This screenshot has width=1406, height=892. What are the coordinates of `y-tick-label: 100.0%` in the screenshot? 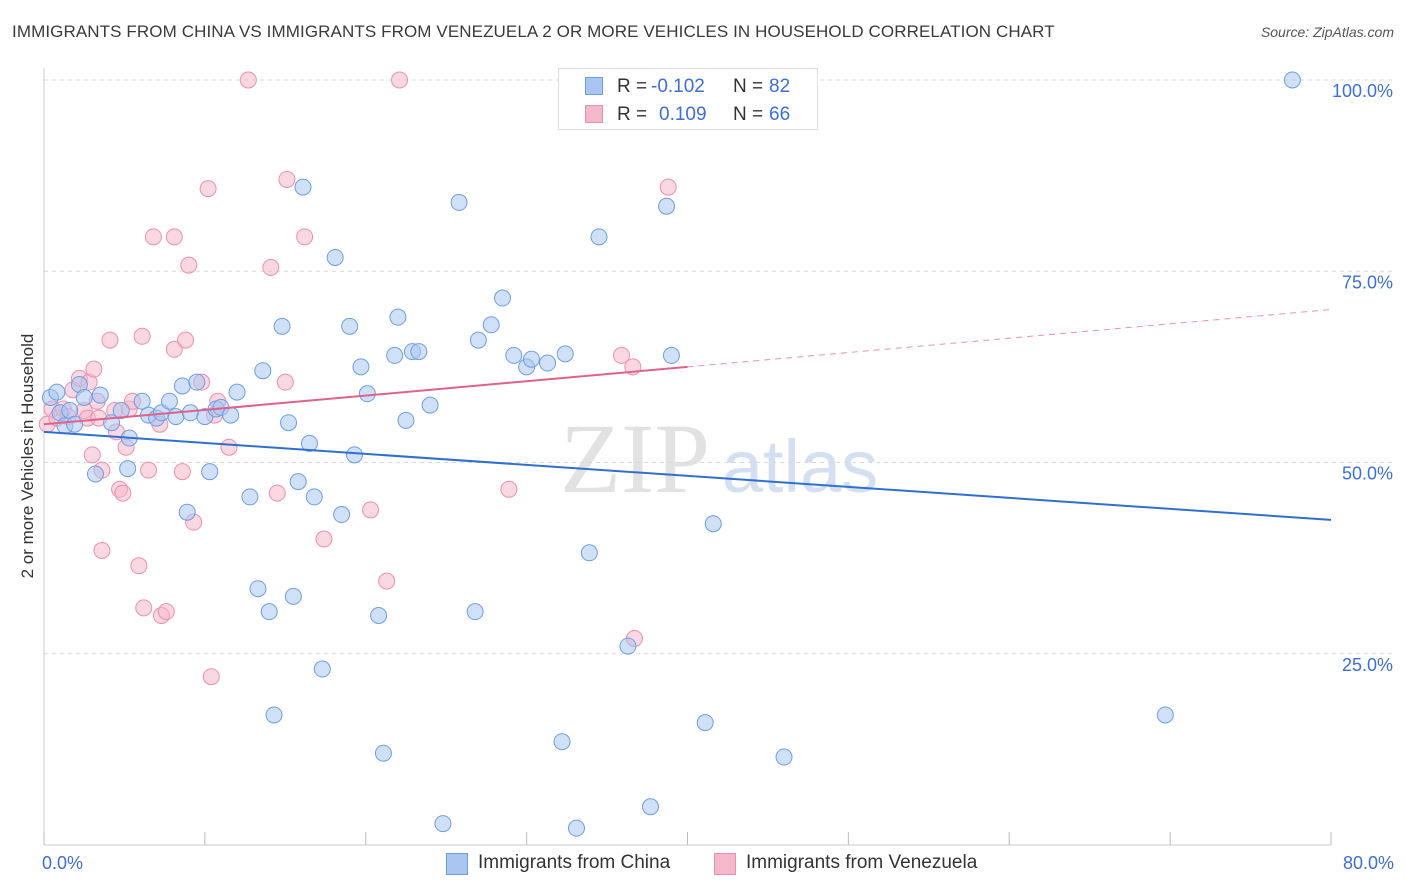 It's located at (1362, 91).